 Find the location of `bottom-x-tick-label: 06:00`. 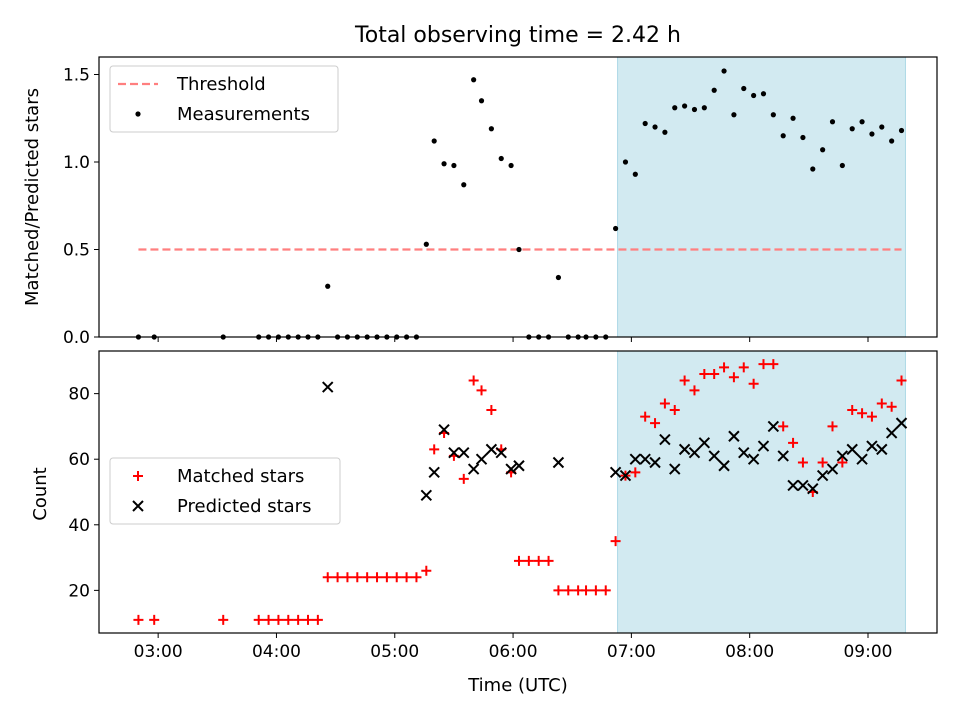

bottom-x-tick-label: 06:00 is located at coordinates (513, 652).